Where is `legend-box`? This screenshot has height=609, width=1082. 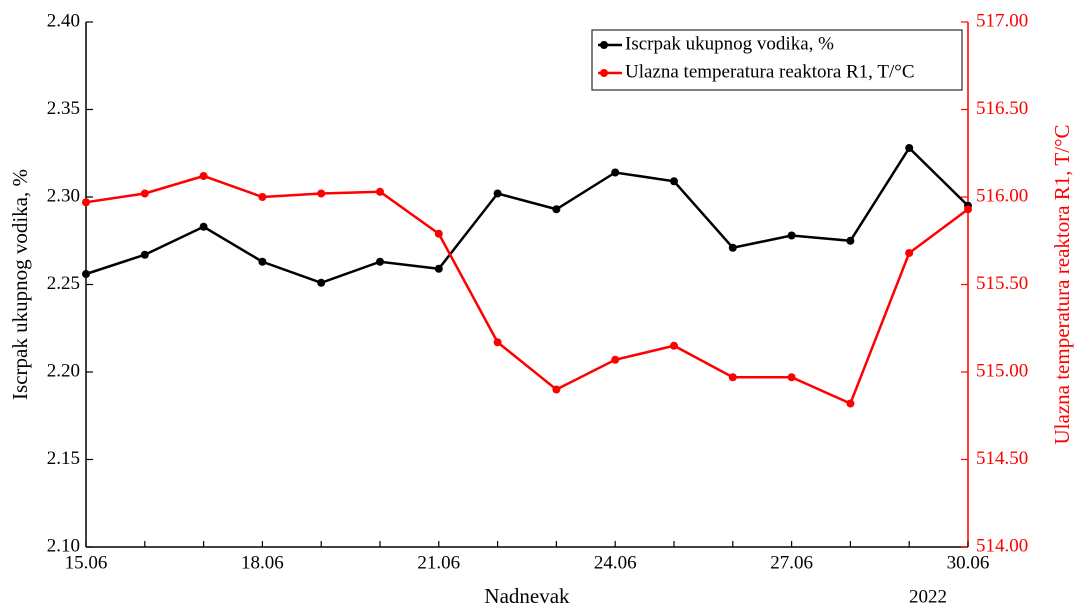 legend-box is located at coordinates (777, 60).